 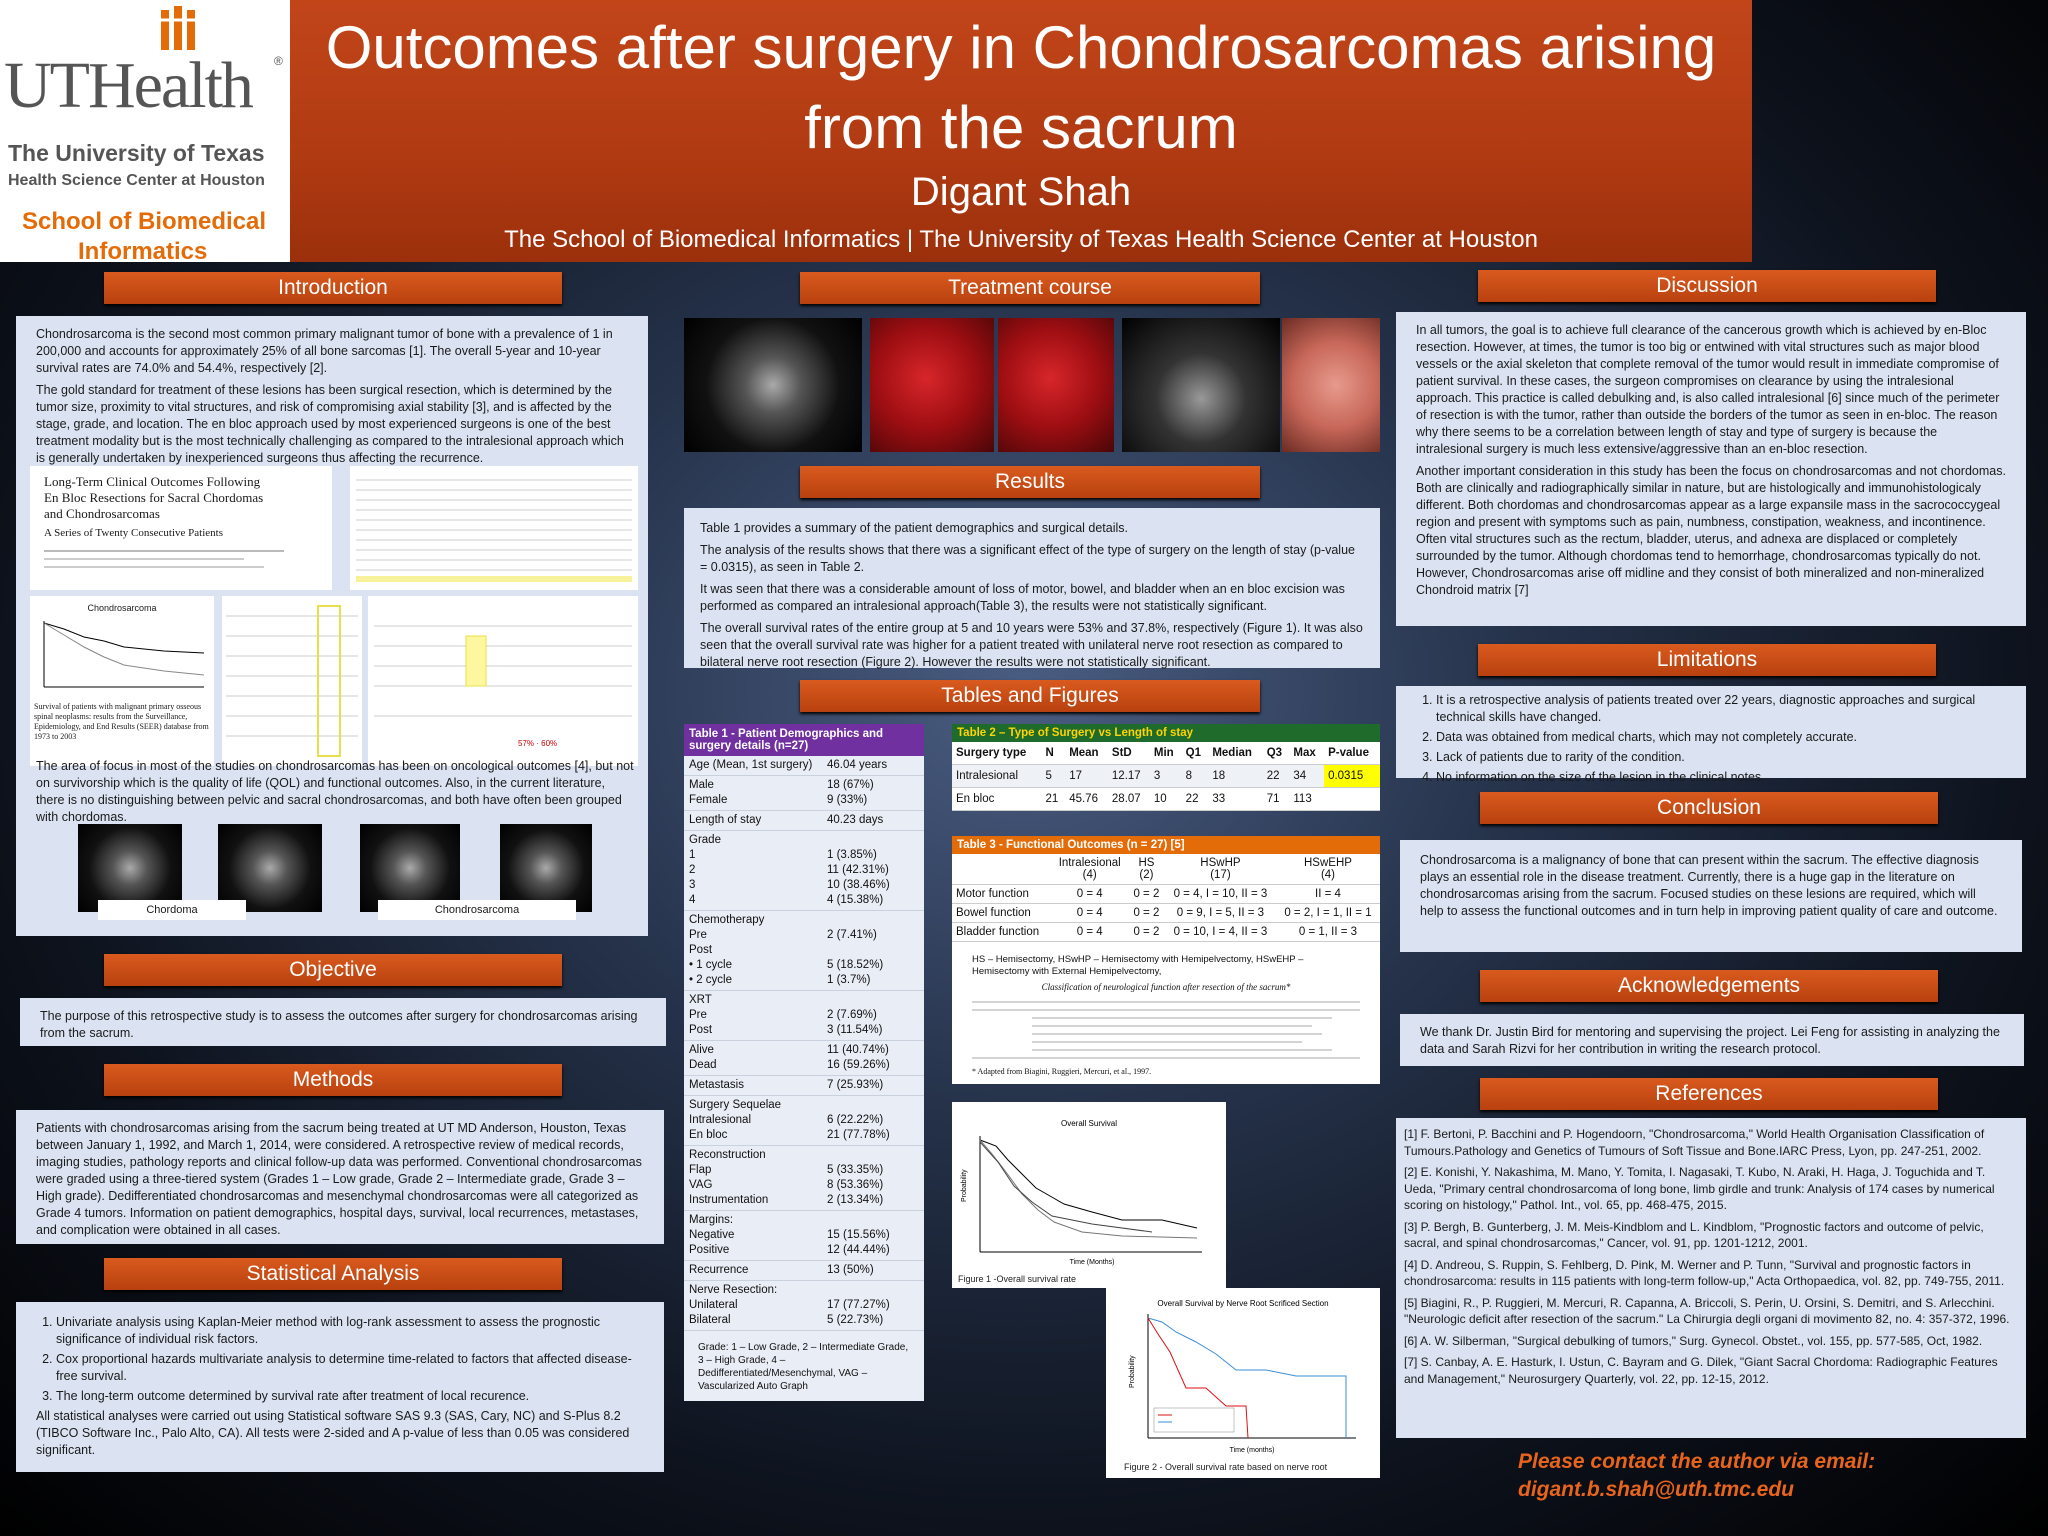 I want to click on treatment-header: Treatment course, so click(x=1030, y=288).